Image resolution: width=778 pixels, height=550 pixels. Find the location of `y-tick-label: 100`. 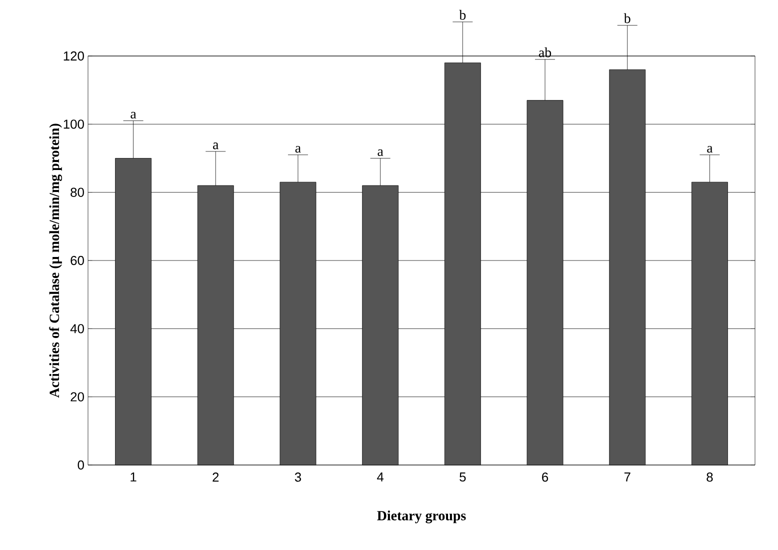

y-tick-label: 100 is located at coordinates (74, 124).